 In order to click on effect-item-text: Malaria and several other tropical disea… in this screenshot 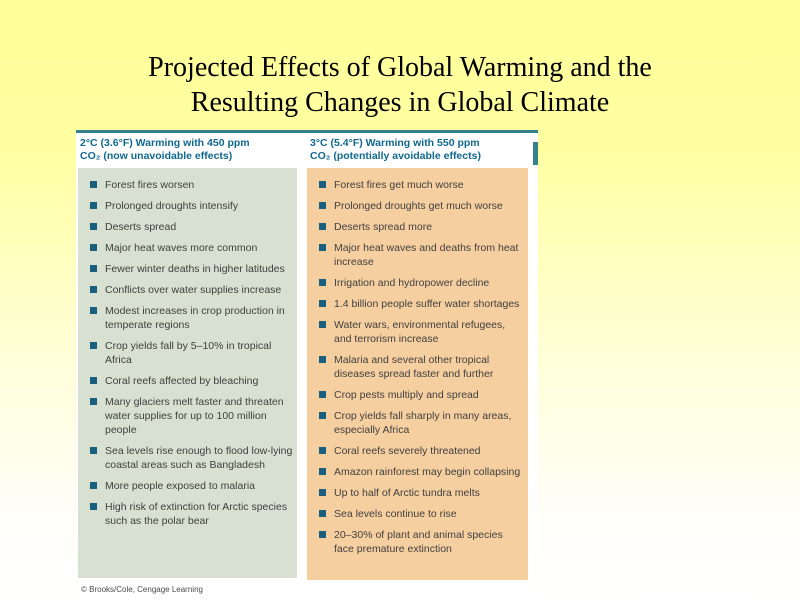, I will do `click(414, 367)`.